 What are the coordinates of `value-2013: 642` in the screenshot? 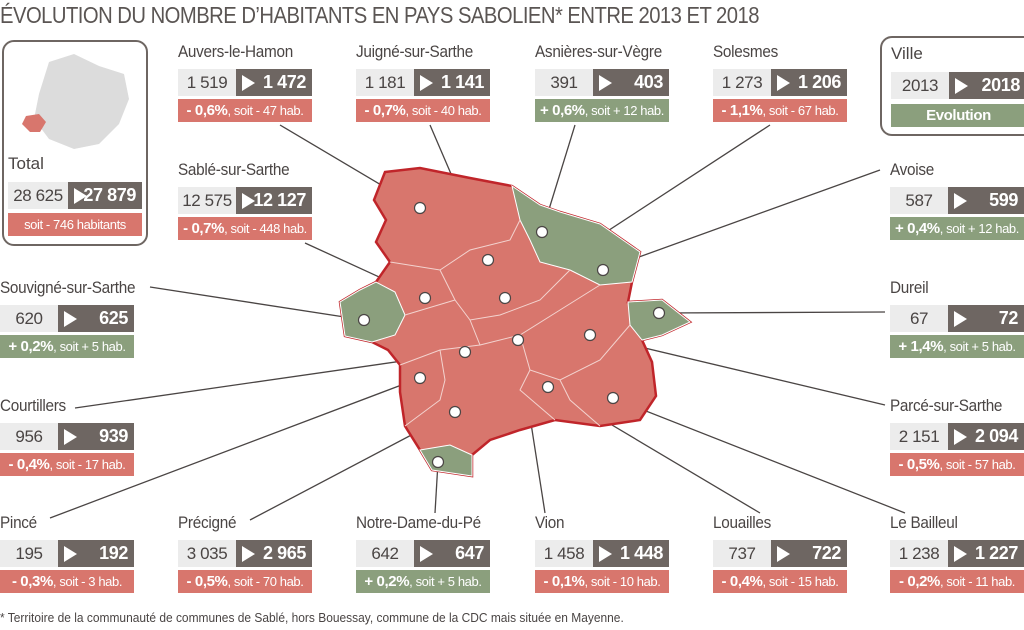 It's located at (385, 553).